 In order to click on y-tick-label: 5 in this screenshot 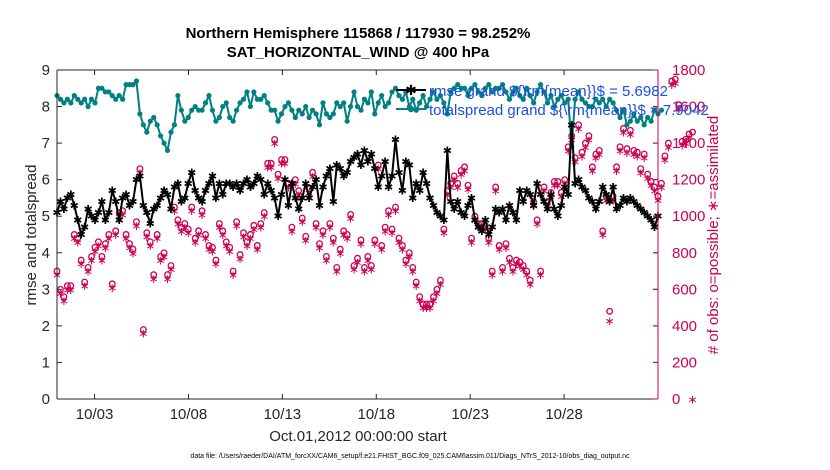, I will do `click(46, 216)`.